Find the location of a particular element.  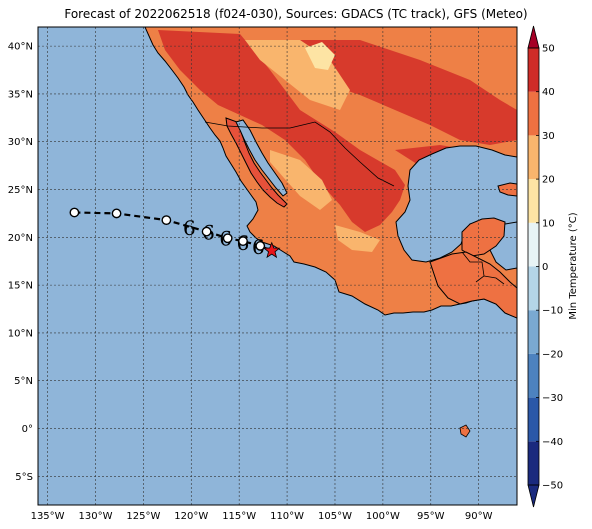

lon-tick-label: 95°W is located at coordinates (431, 516).